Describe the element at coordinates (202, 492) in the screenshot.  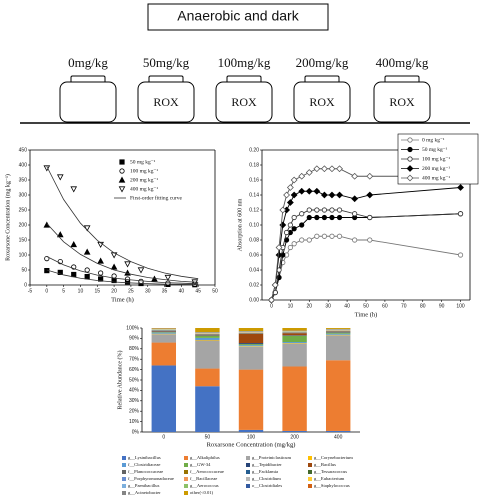
I see `legend-label: other(<0.01)` at that location.